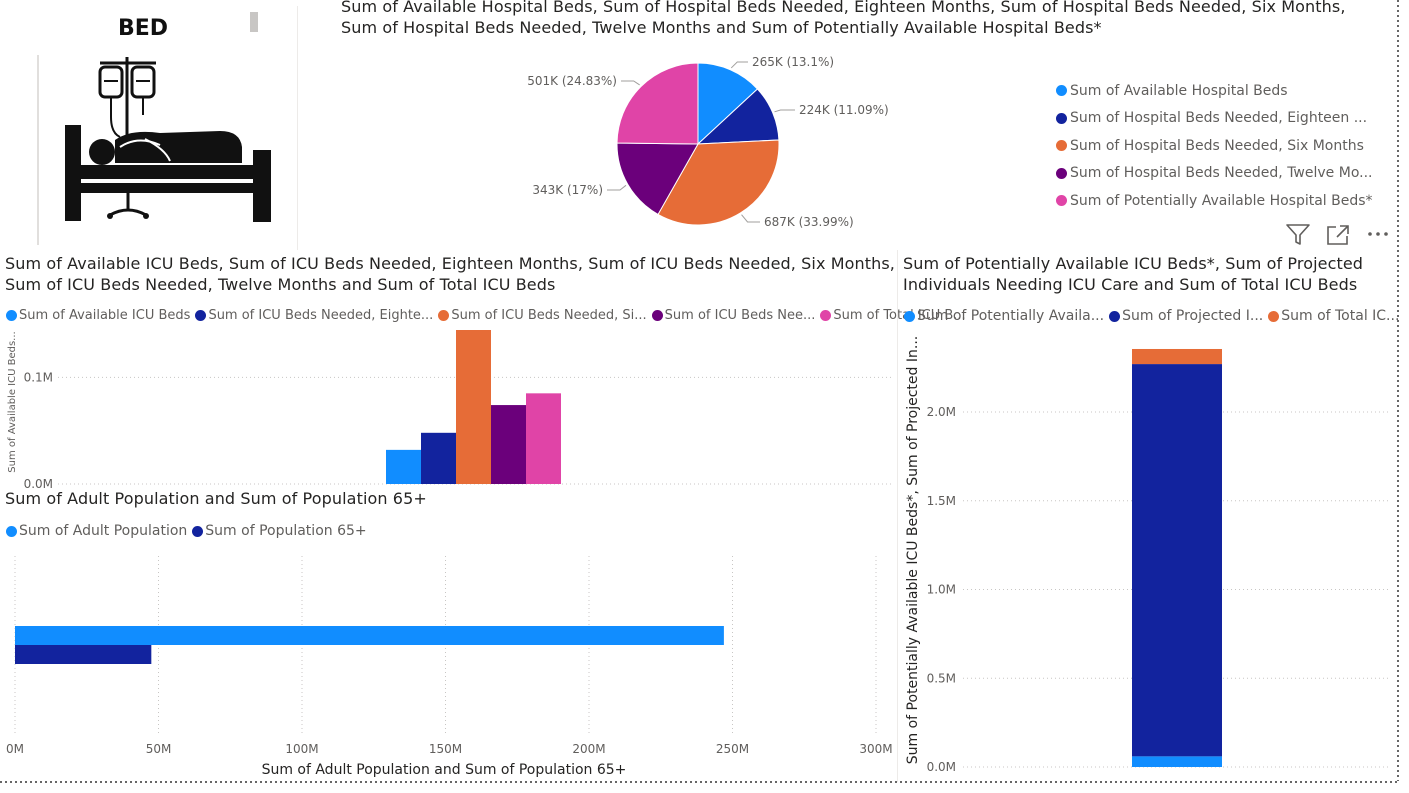 The width and height of the screenshot is (1409, 793). What do you see at coordinates (143, 28) in the screenshot?
I see `bed-card-title: BED` at bounding box center [143, 28].